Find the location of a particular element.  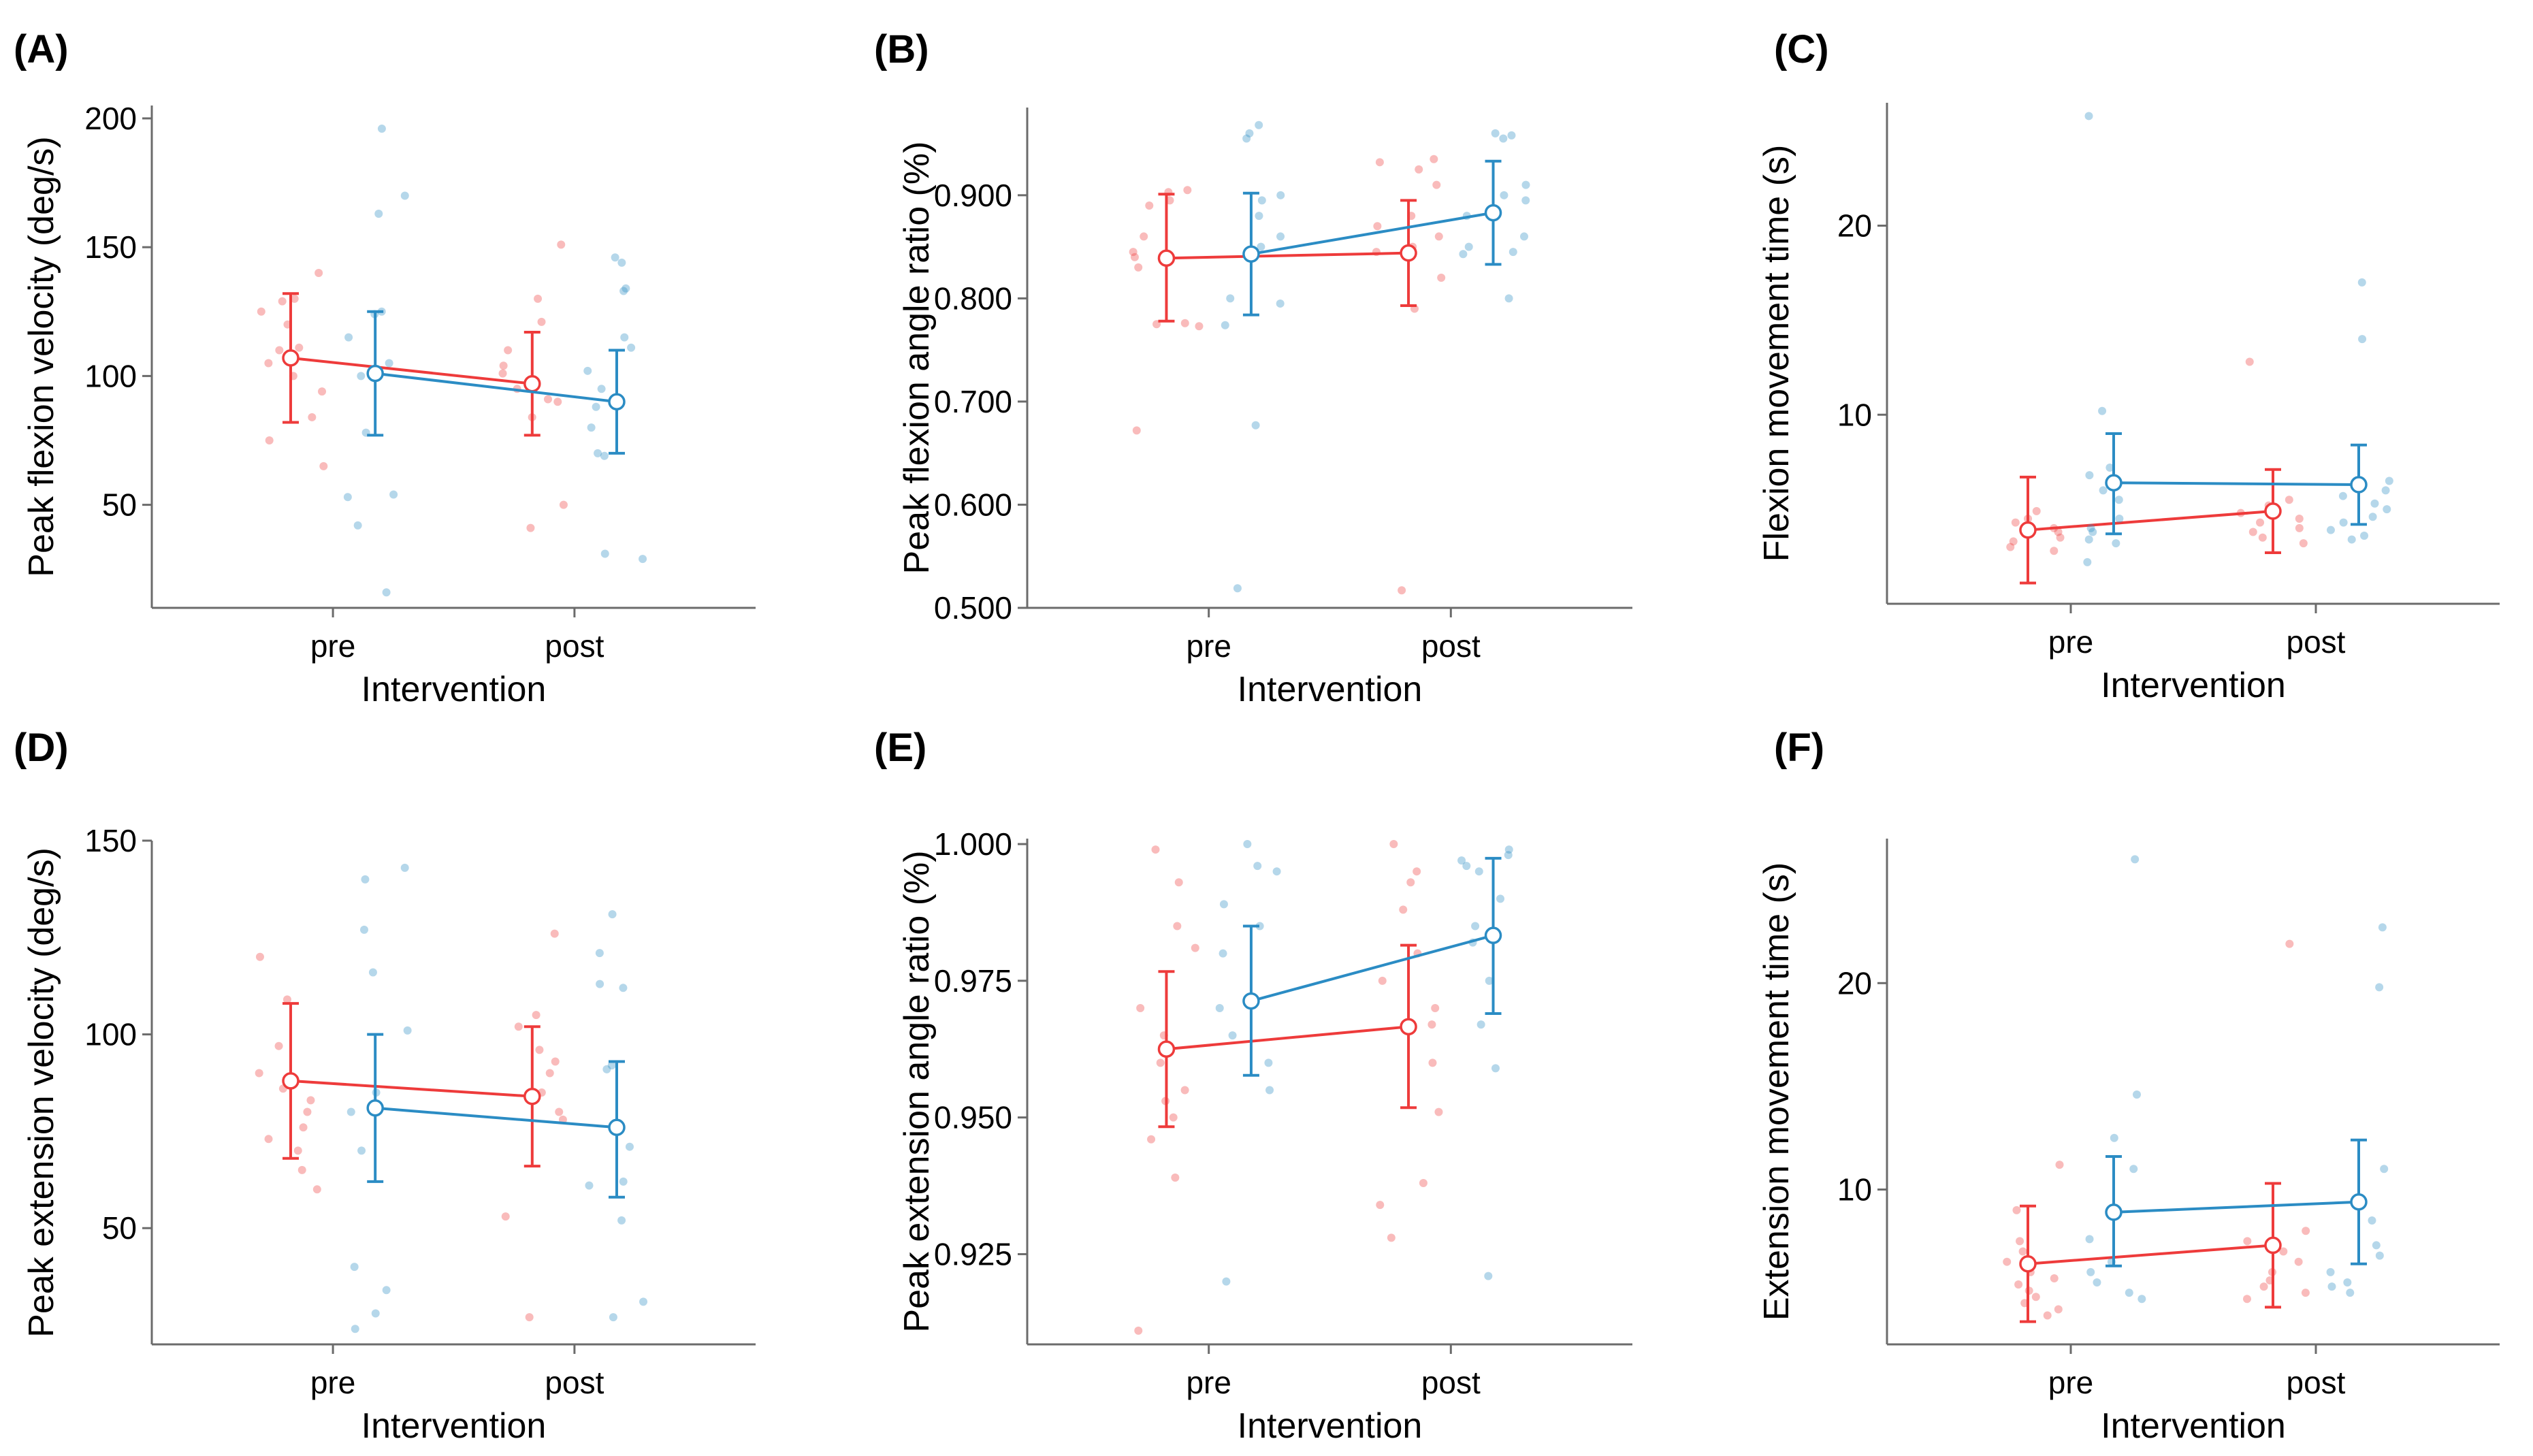

y-axis-title: Peak flexion velocity (deg/s) is located at coordinates (41, 357).